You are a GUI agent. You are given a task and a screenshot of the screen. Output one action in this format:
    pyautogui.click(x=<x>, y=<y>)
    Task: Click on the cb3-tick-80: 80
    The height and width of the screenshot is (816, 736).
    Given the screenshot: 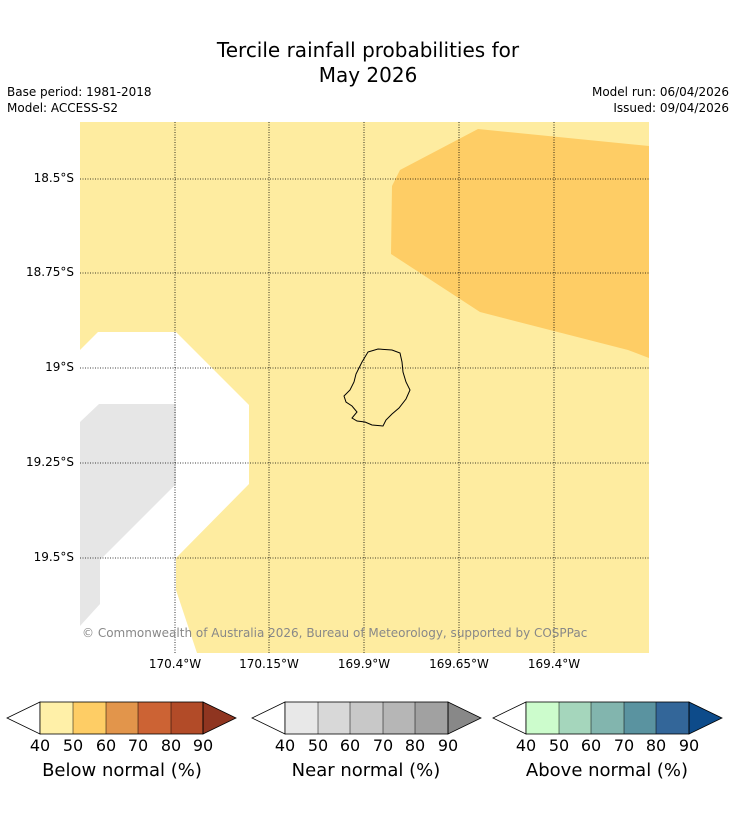 What is the action you would take?
    pyautogui.click(x=656, y=745)
    